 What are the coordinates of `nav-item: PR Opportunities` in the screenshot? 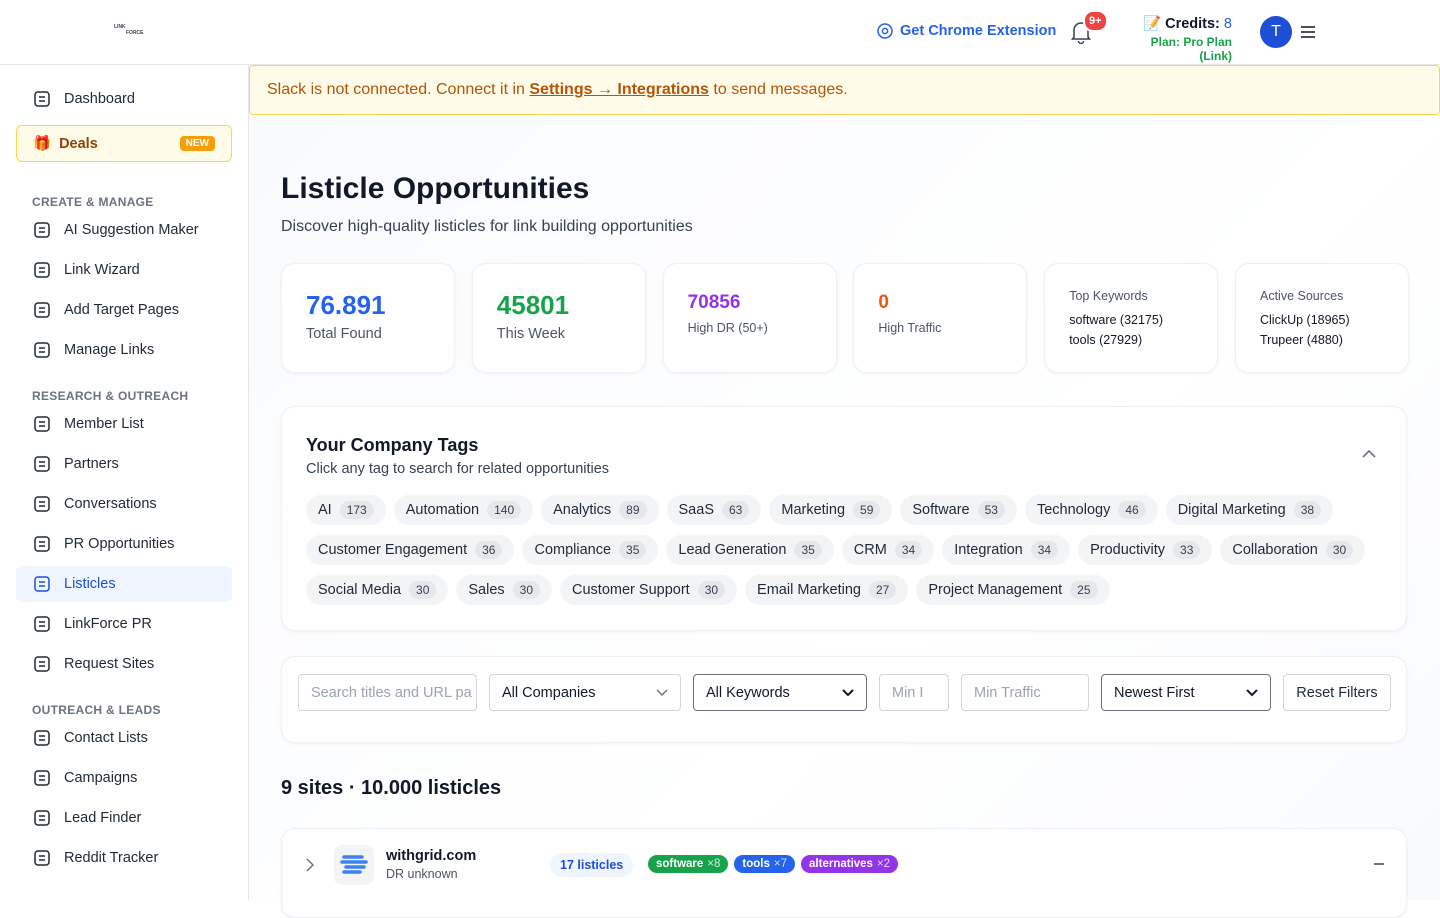 It's located at (124, 544).